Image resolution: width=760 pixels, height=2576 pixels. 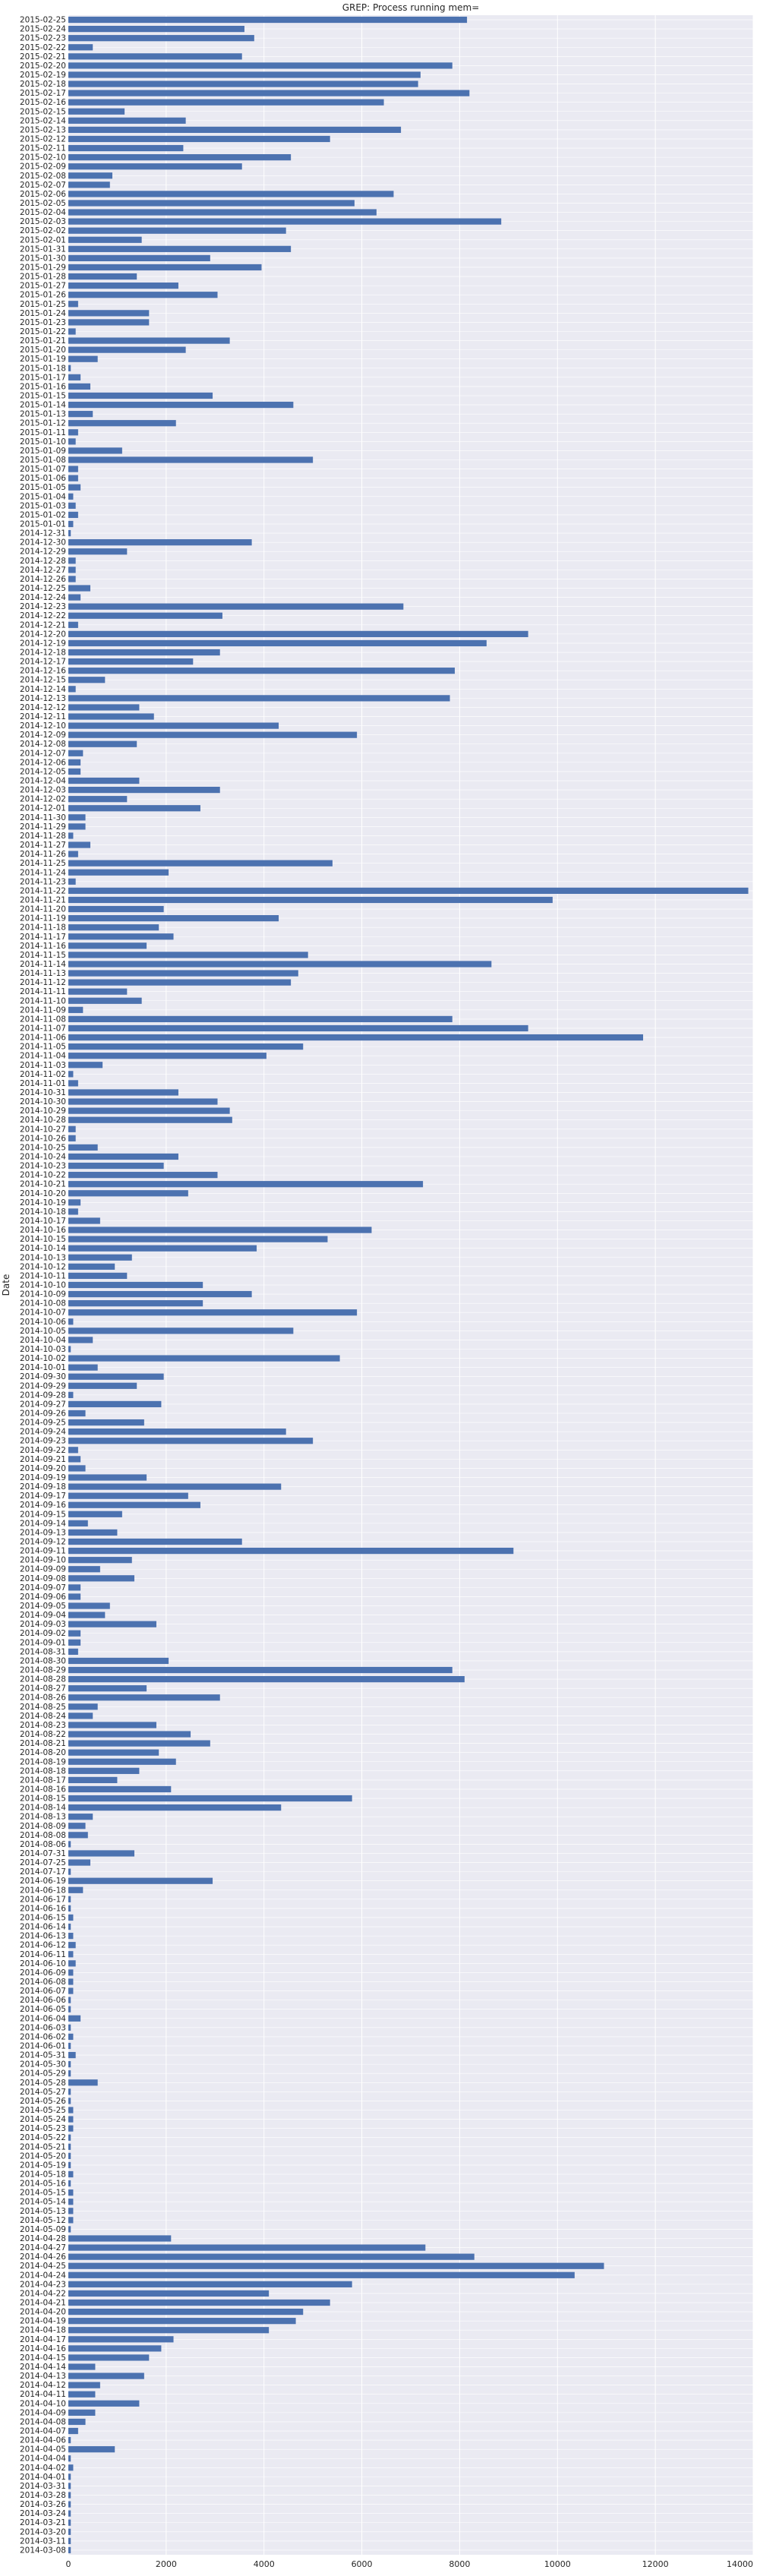 I want to click on y-tick-label: 2015-01-27, so click(x=43, y=286).